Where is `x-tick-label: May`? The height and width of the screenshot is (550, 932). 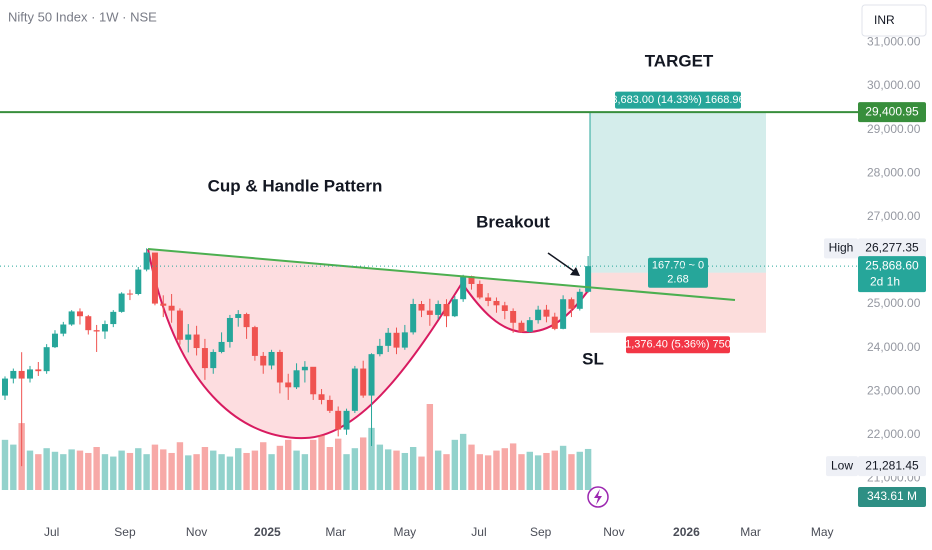
x-tick-label: May is located at coordinates (405, 532).